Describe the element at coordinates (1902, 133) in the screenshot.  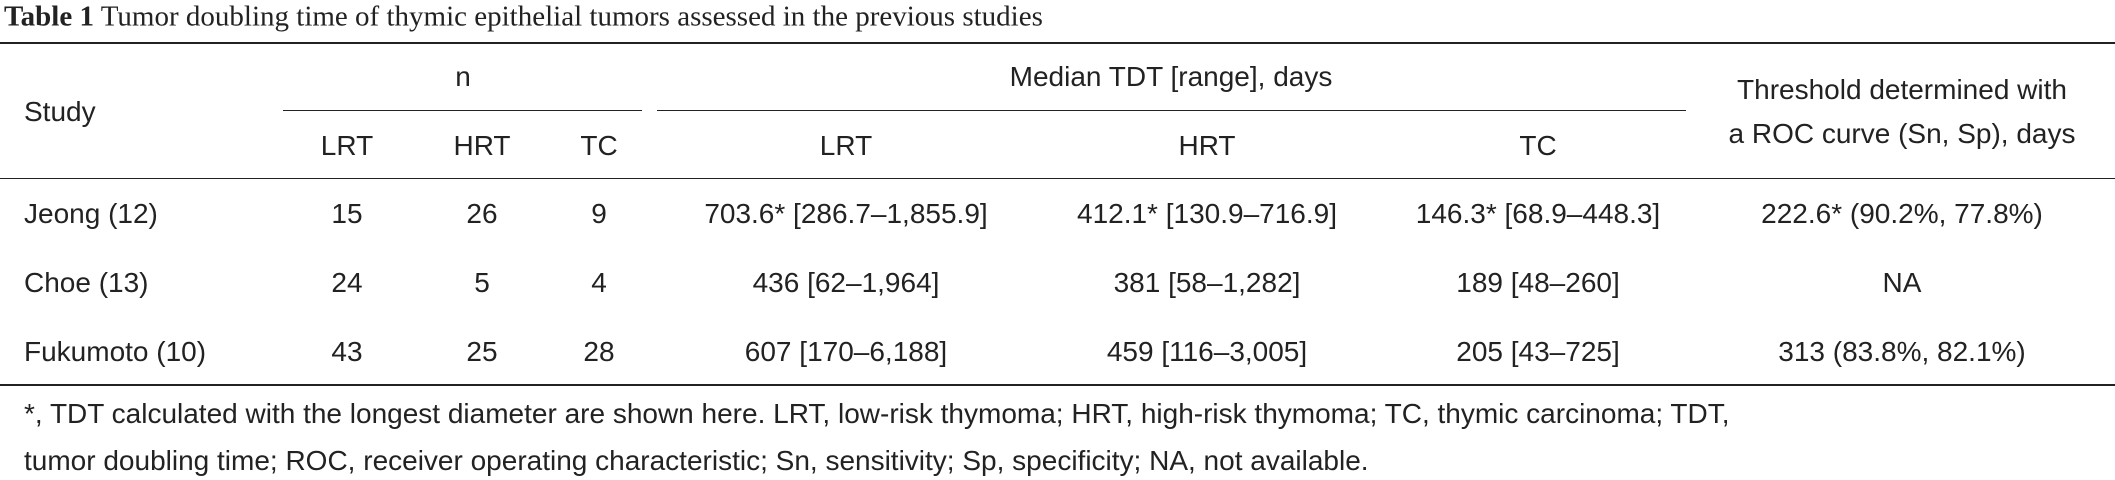
I see `header-cell: a ROC curve (Sn, Sp), days` at that location.